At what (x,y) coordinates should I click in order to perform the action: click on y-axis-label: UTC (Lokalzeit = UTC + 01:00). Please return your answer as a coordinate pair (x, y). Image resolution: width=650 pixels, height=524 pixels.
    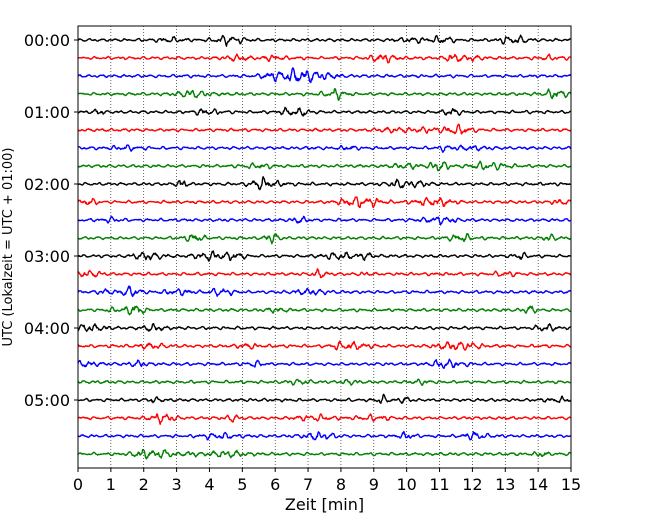
    Looking at the image, I should click on (8, 247).